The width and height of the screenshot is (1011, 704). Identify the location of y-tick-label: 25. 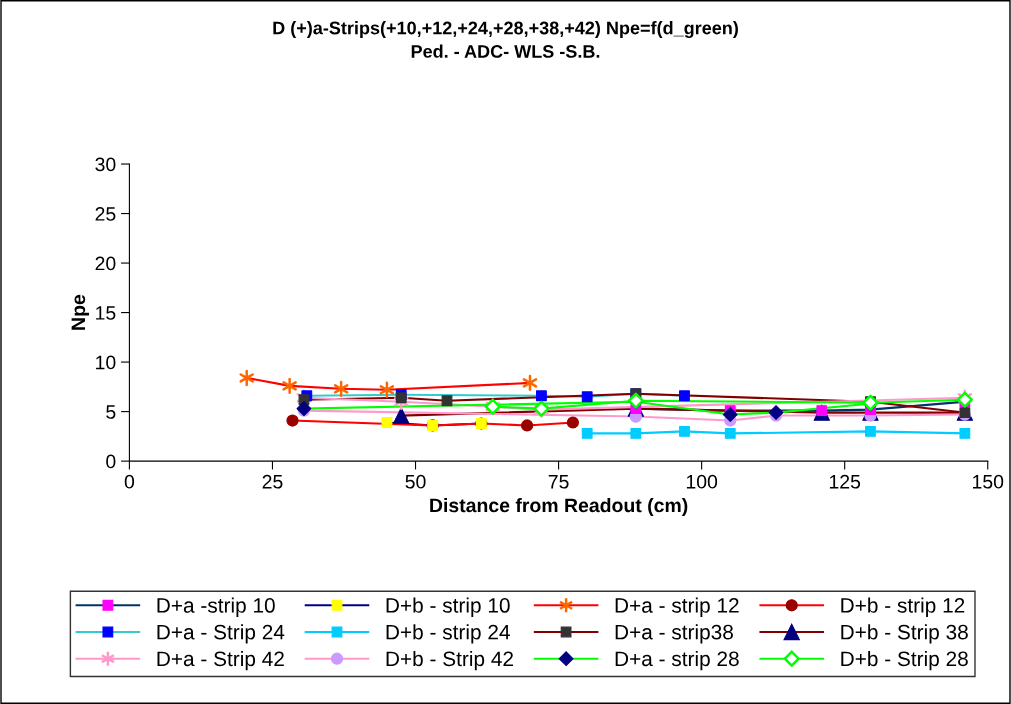
(105, 214).